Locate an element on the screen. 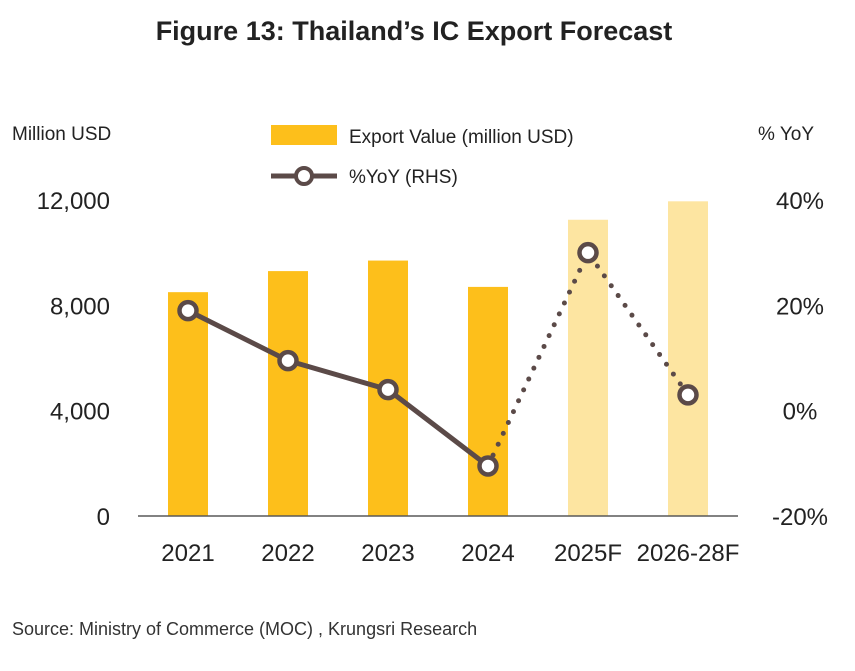 The width and height of the screenshot is (855, 671). y-left-tick-label: 8,000 is located at coordinates (80, 306).